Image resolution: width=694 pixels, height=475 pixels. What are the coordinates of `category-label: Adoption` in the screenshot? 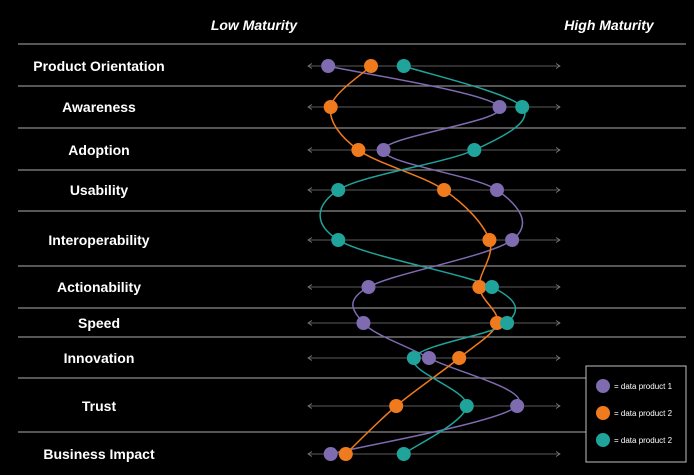 It's located at (98, 150).